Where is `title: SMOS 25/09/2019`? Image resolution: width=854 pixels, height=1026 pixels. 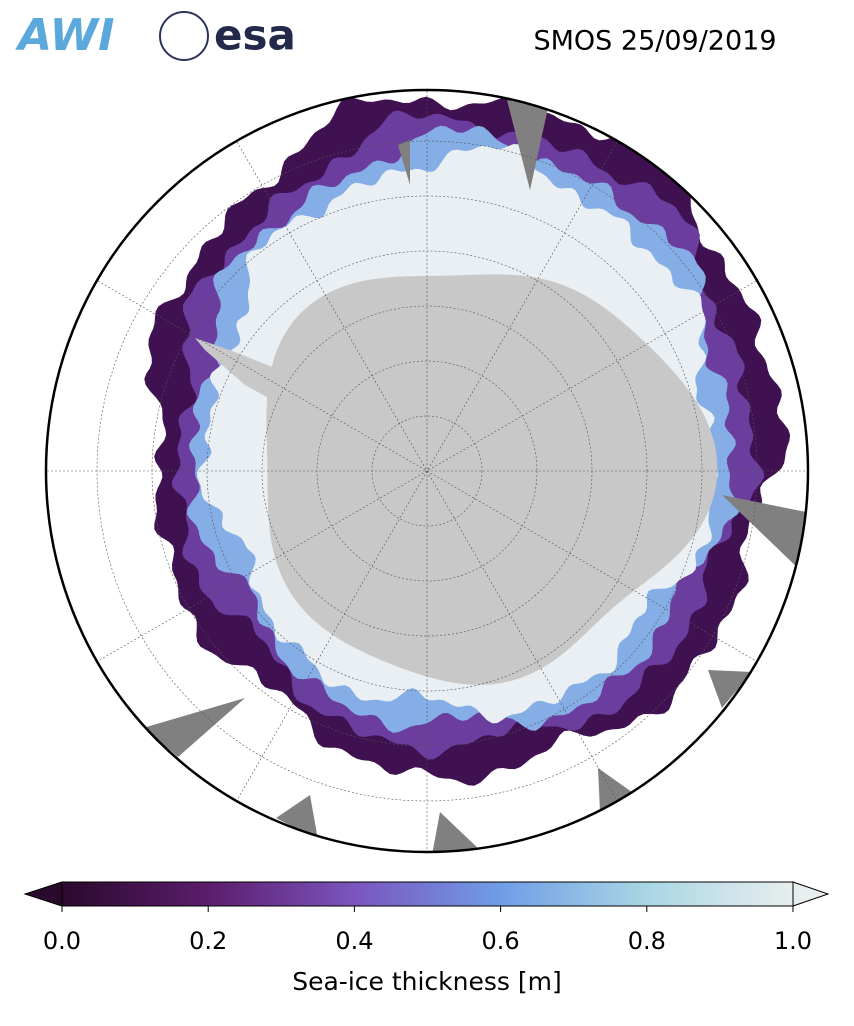 title: SMOS 25/09/2019 is located at coordinates (654, 41).